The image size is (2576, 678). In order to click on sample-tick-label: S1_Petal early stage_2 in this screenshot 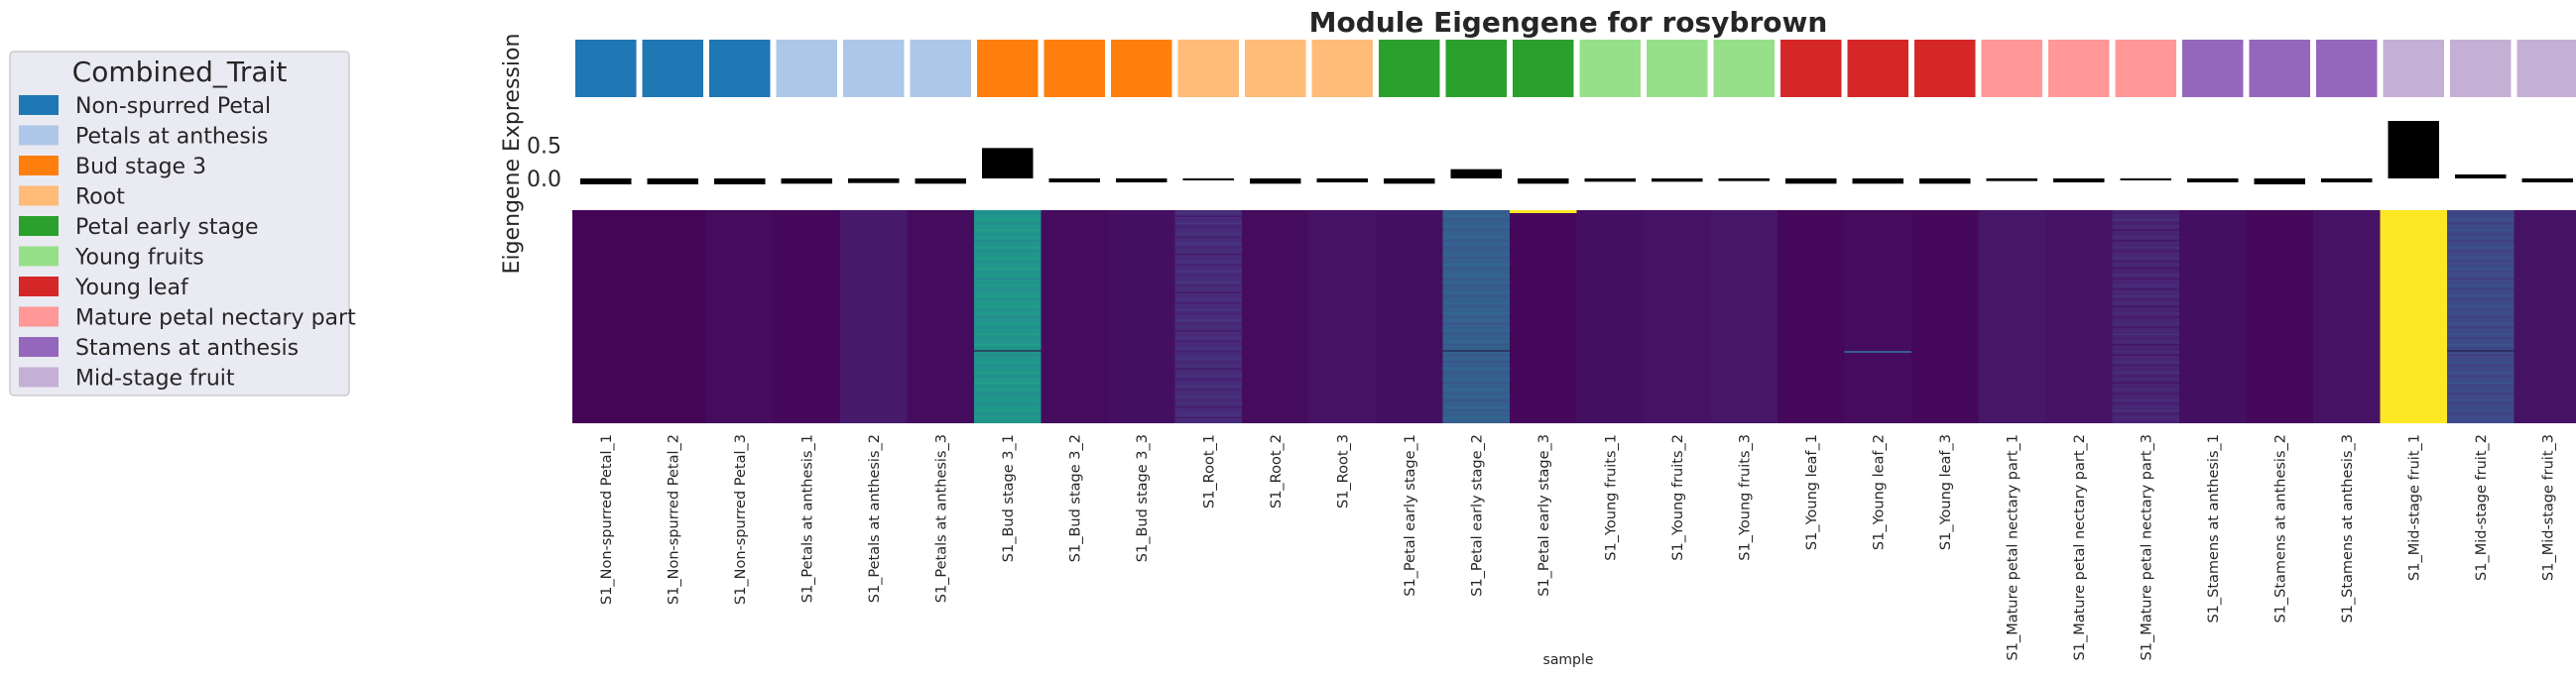, I will do `click(1477, 515)`.